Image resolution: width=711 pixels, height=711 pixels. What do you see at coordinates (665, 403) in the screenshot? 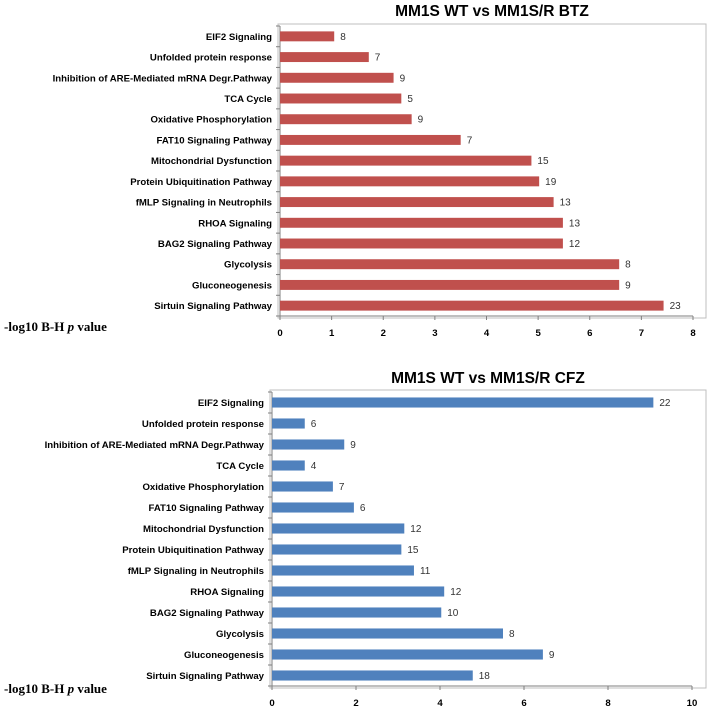
I see `data-label: 22` at bounding box center [665, 403].